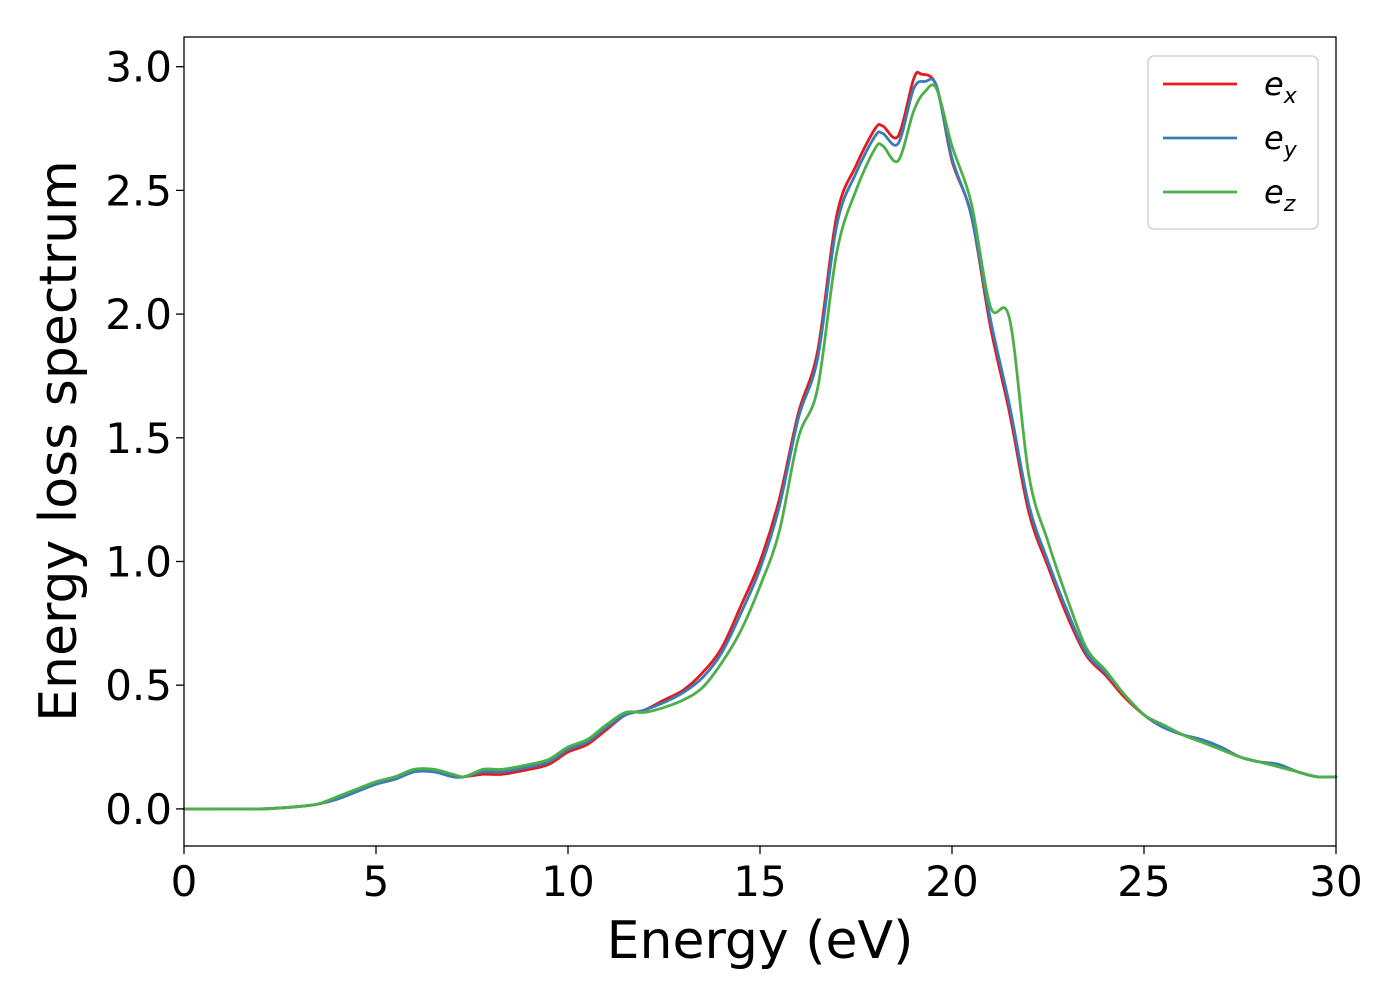 Image resolution: width=1400 pixels, height=1000 pixels. I want to click on legend: ex ey ez, so click(1233, 142).